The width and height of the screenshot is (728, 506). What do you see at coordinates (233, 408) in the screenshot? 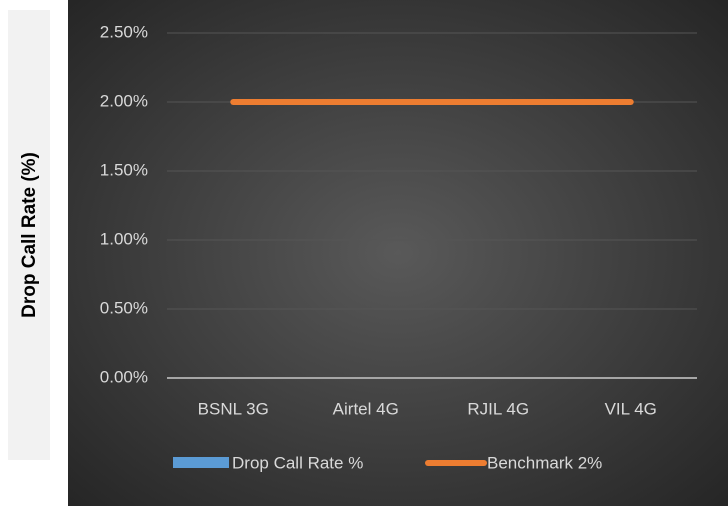
I see `x-tick-label: BSNL 3G` at bounding box center [233, 408].